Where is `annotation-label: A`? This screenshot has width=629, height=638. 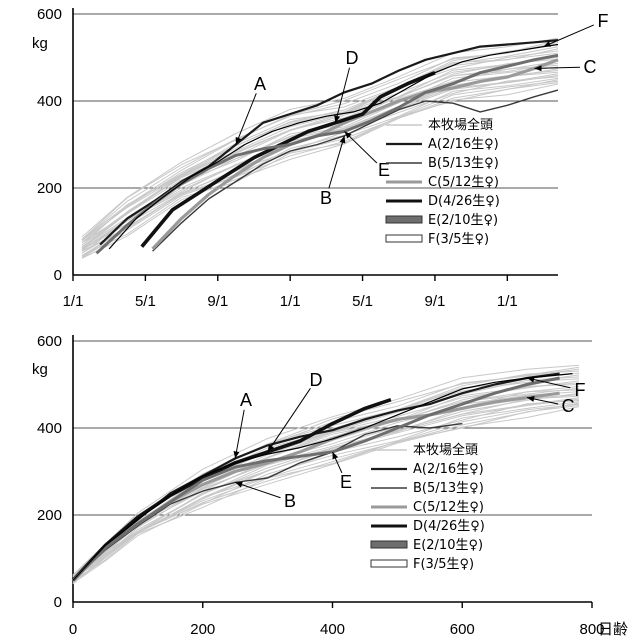 annotation-label: A is located at coordinates (260, 84).